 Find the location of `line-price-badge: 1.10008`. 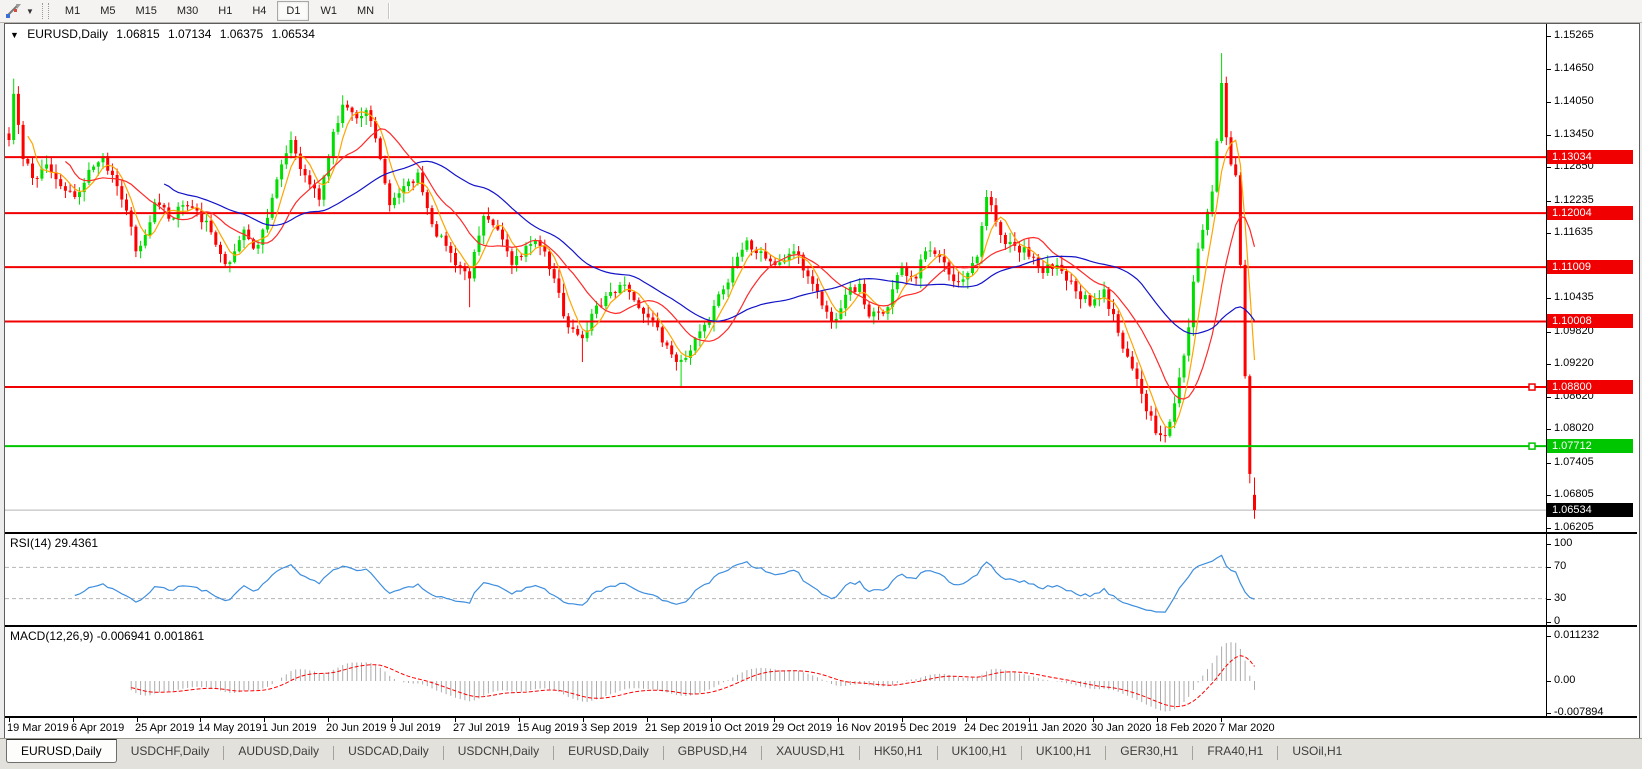

line-price-badge: 1.10008 is located at coordinates (1590, 321).